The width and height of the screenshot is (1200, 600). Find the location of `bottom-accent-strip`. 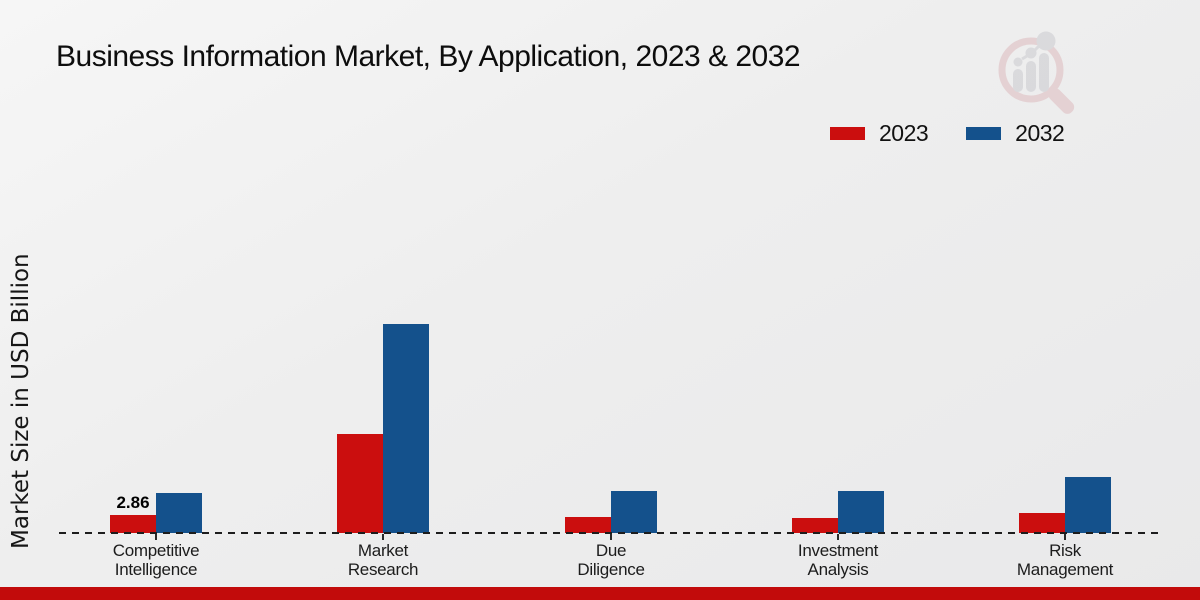

bottom-accent-strip is located at coordinates (600, 593).